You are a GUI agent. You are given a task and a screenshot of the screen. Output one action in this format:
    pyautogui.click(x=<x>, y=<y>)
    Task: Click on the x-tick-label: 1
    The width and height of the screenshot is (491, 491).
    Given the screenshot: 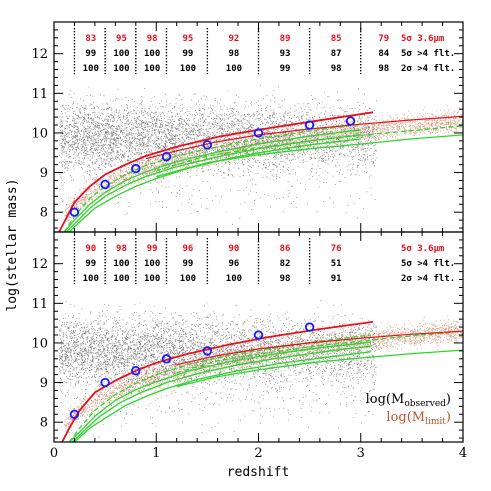 What is the action you would take?
    pyautogui.click(x=156, y=453)
    